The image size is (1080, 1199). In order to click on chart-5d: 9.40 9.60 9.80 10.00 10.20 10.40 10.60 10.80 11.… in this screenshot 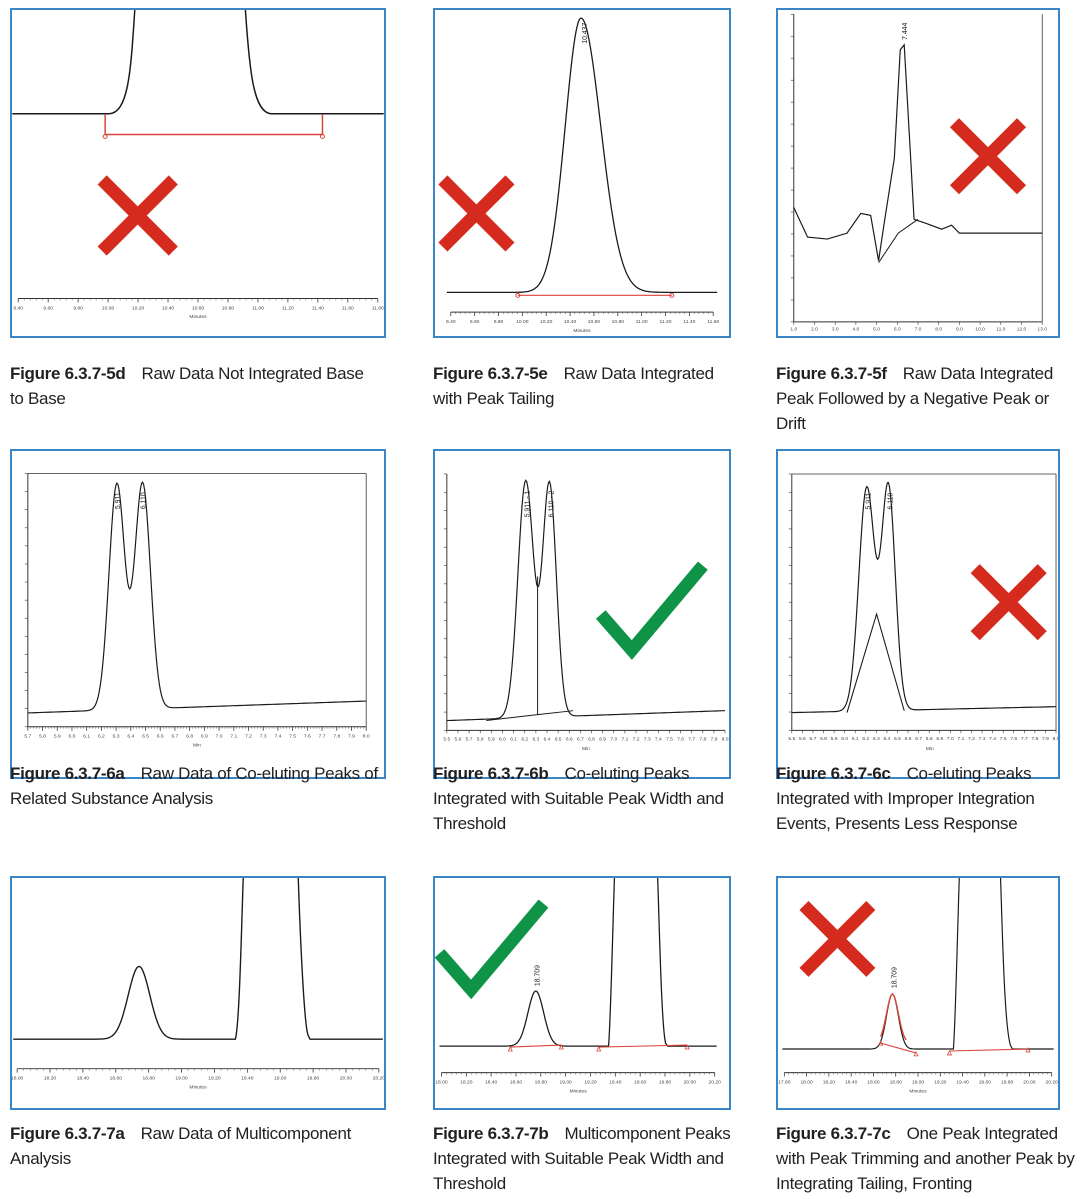, I will do `click(198, 165)`.